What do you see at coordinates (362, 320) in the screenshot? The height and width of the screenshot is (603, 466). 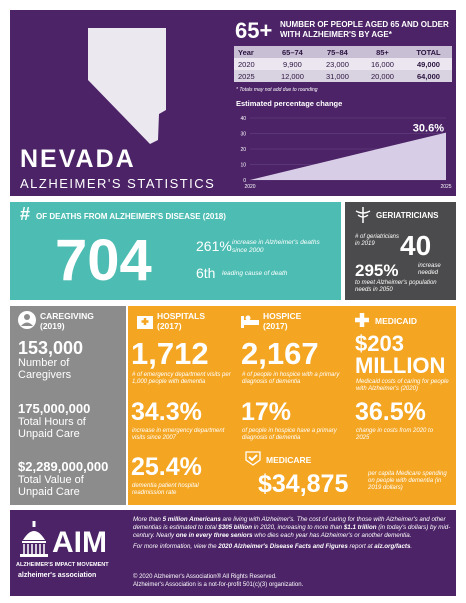 I see `medicaid-icon` at bounding box center [362, 320].